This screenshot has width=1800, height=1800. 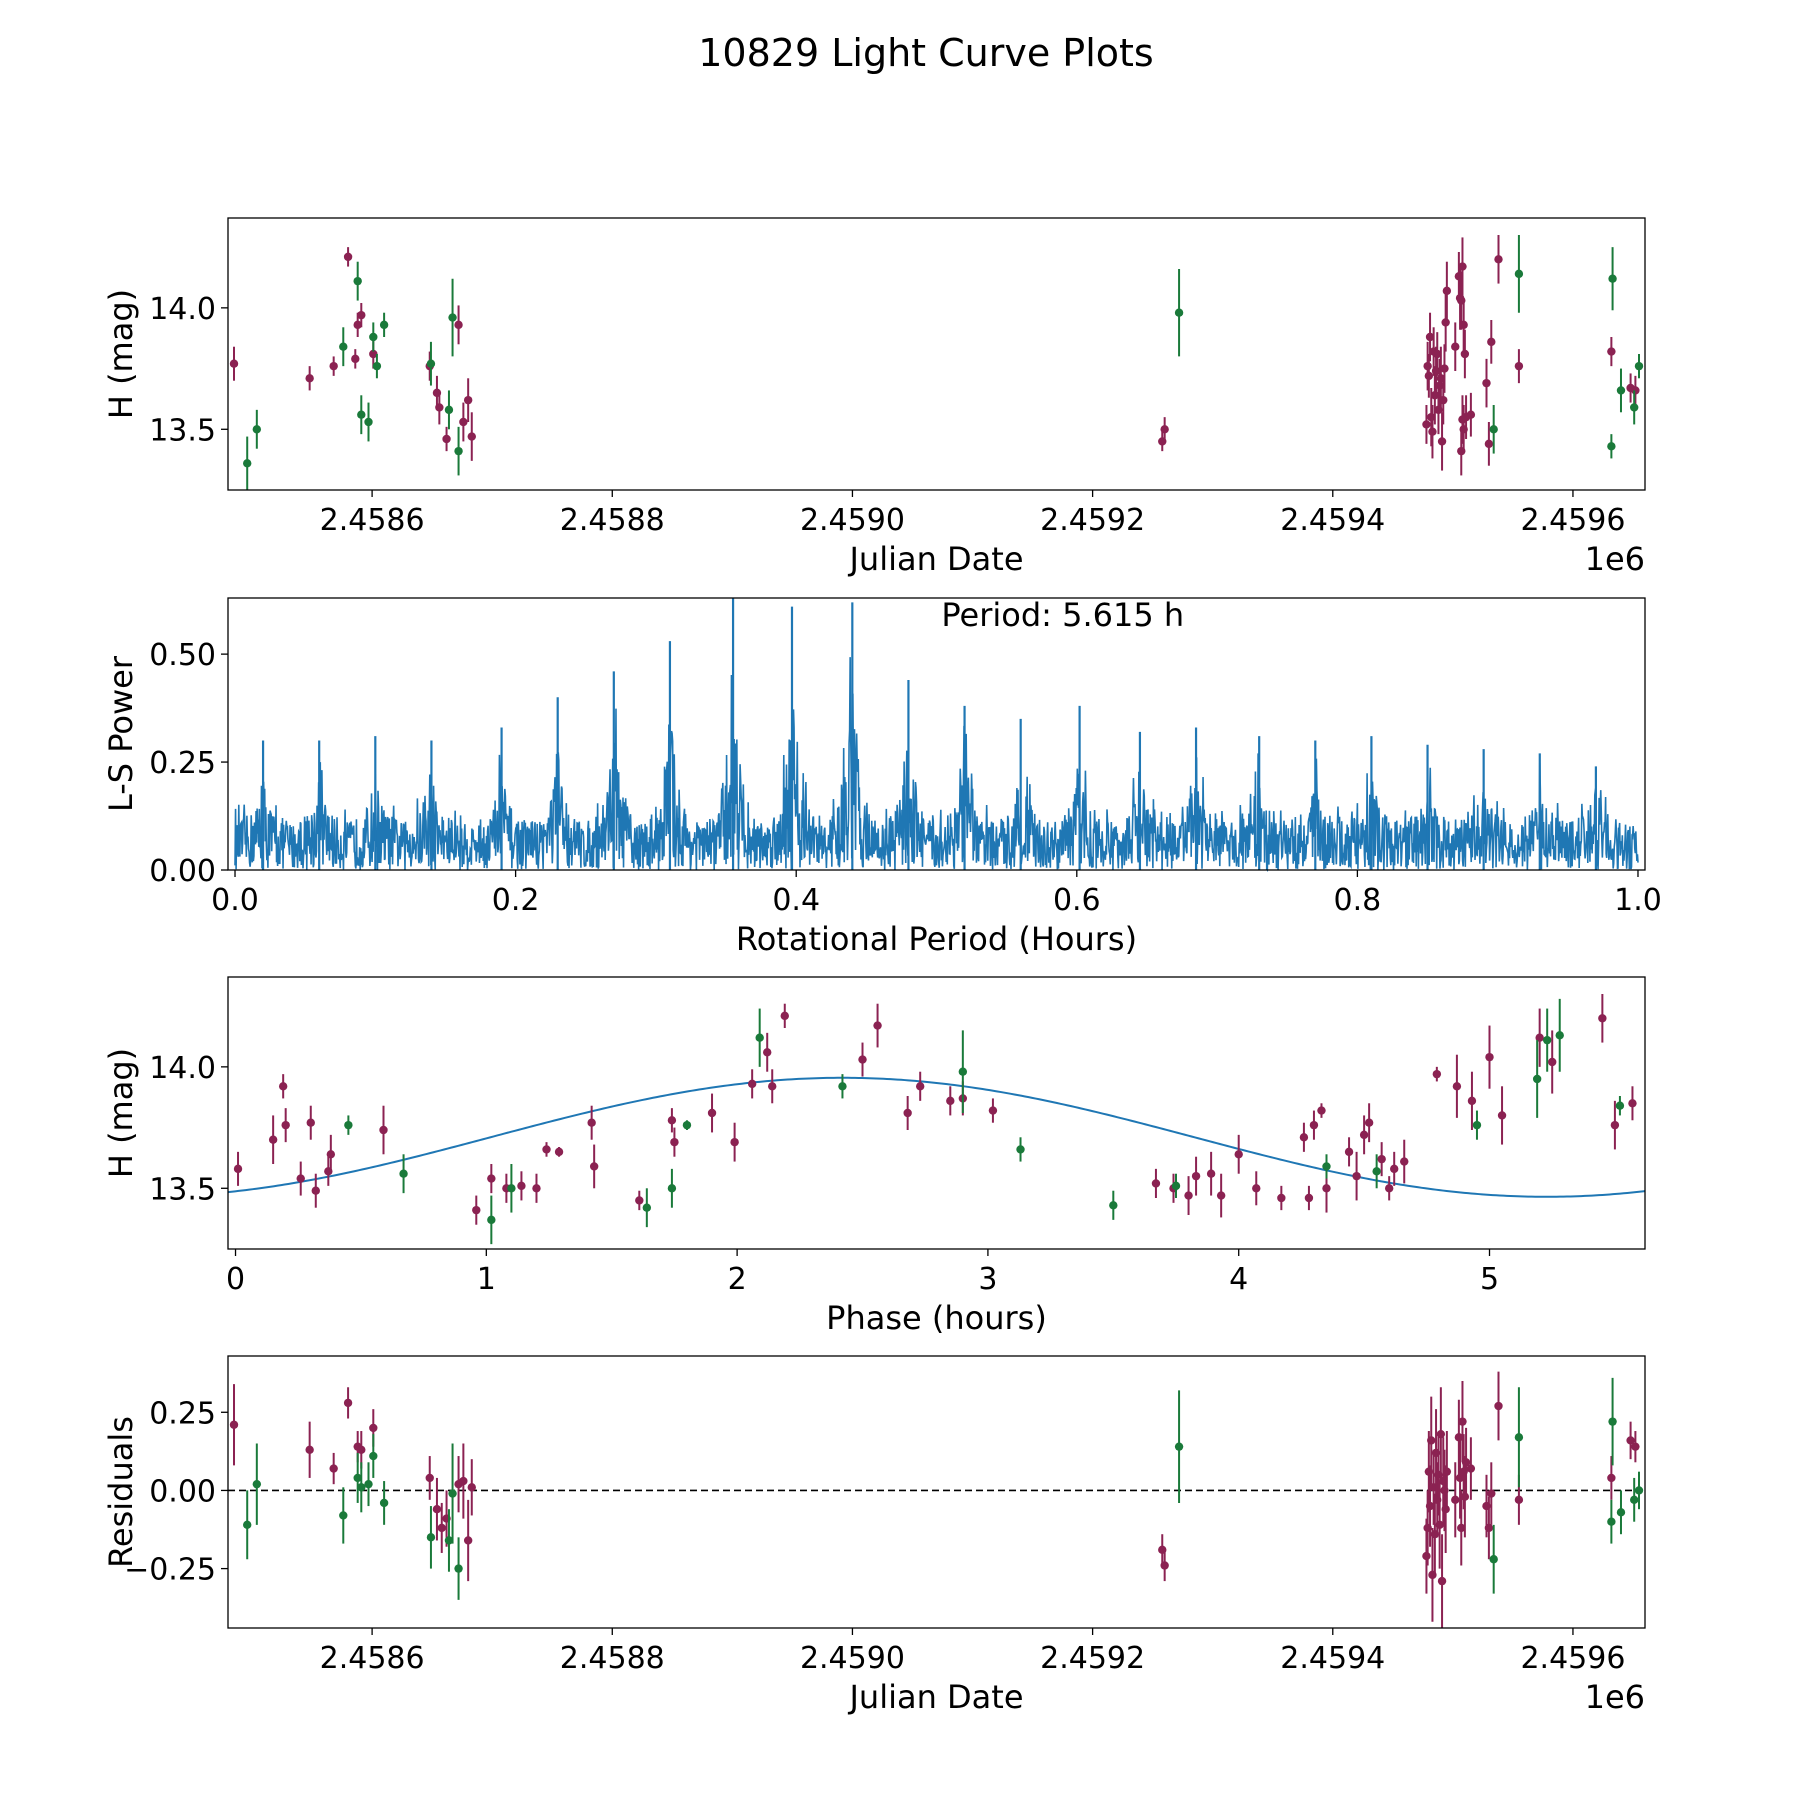 What do you see at coordinates (936, 1318) in the screenshot?
I see `phase-curve-xlabel: Phase (hours)` at bounding box center [936, 1318].